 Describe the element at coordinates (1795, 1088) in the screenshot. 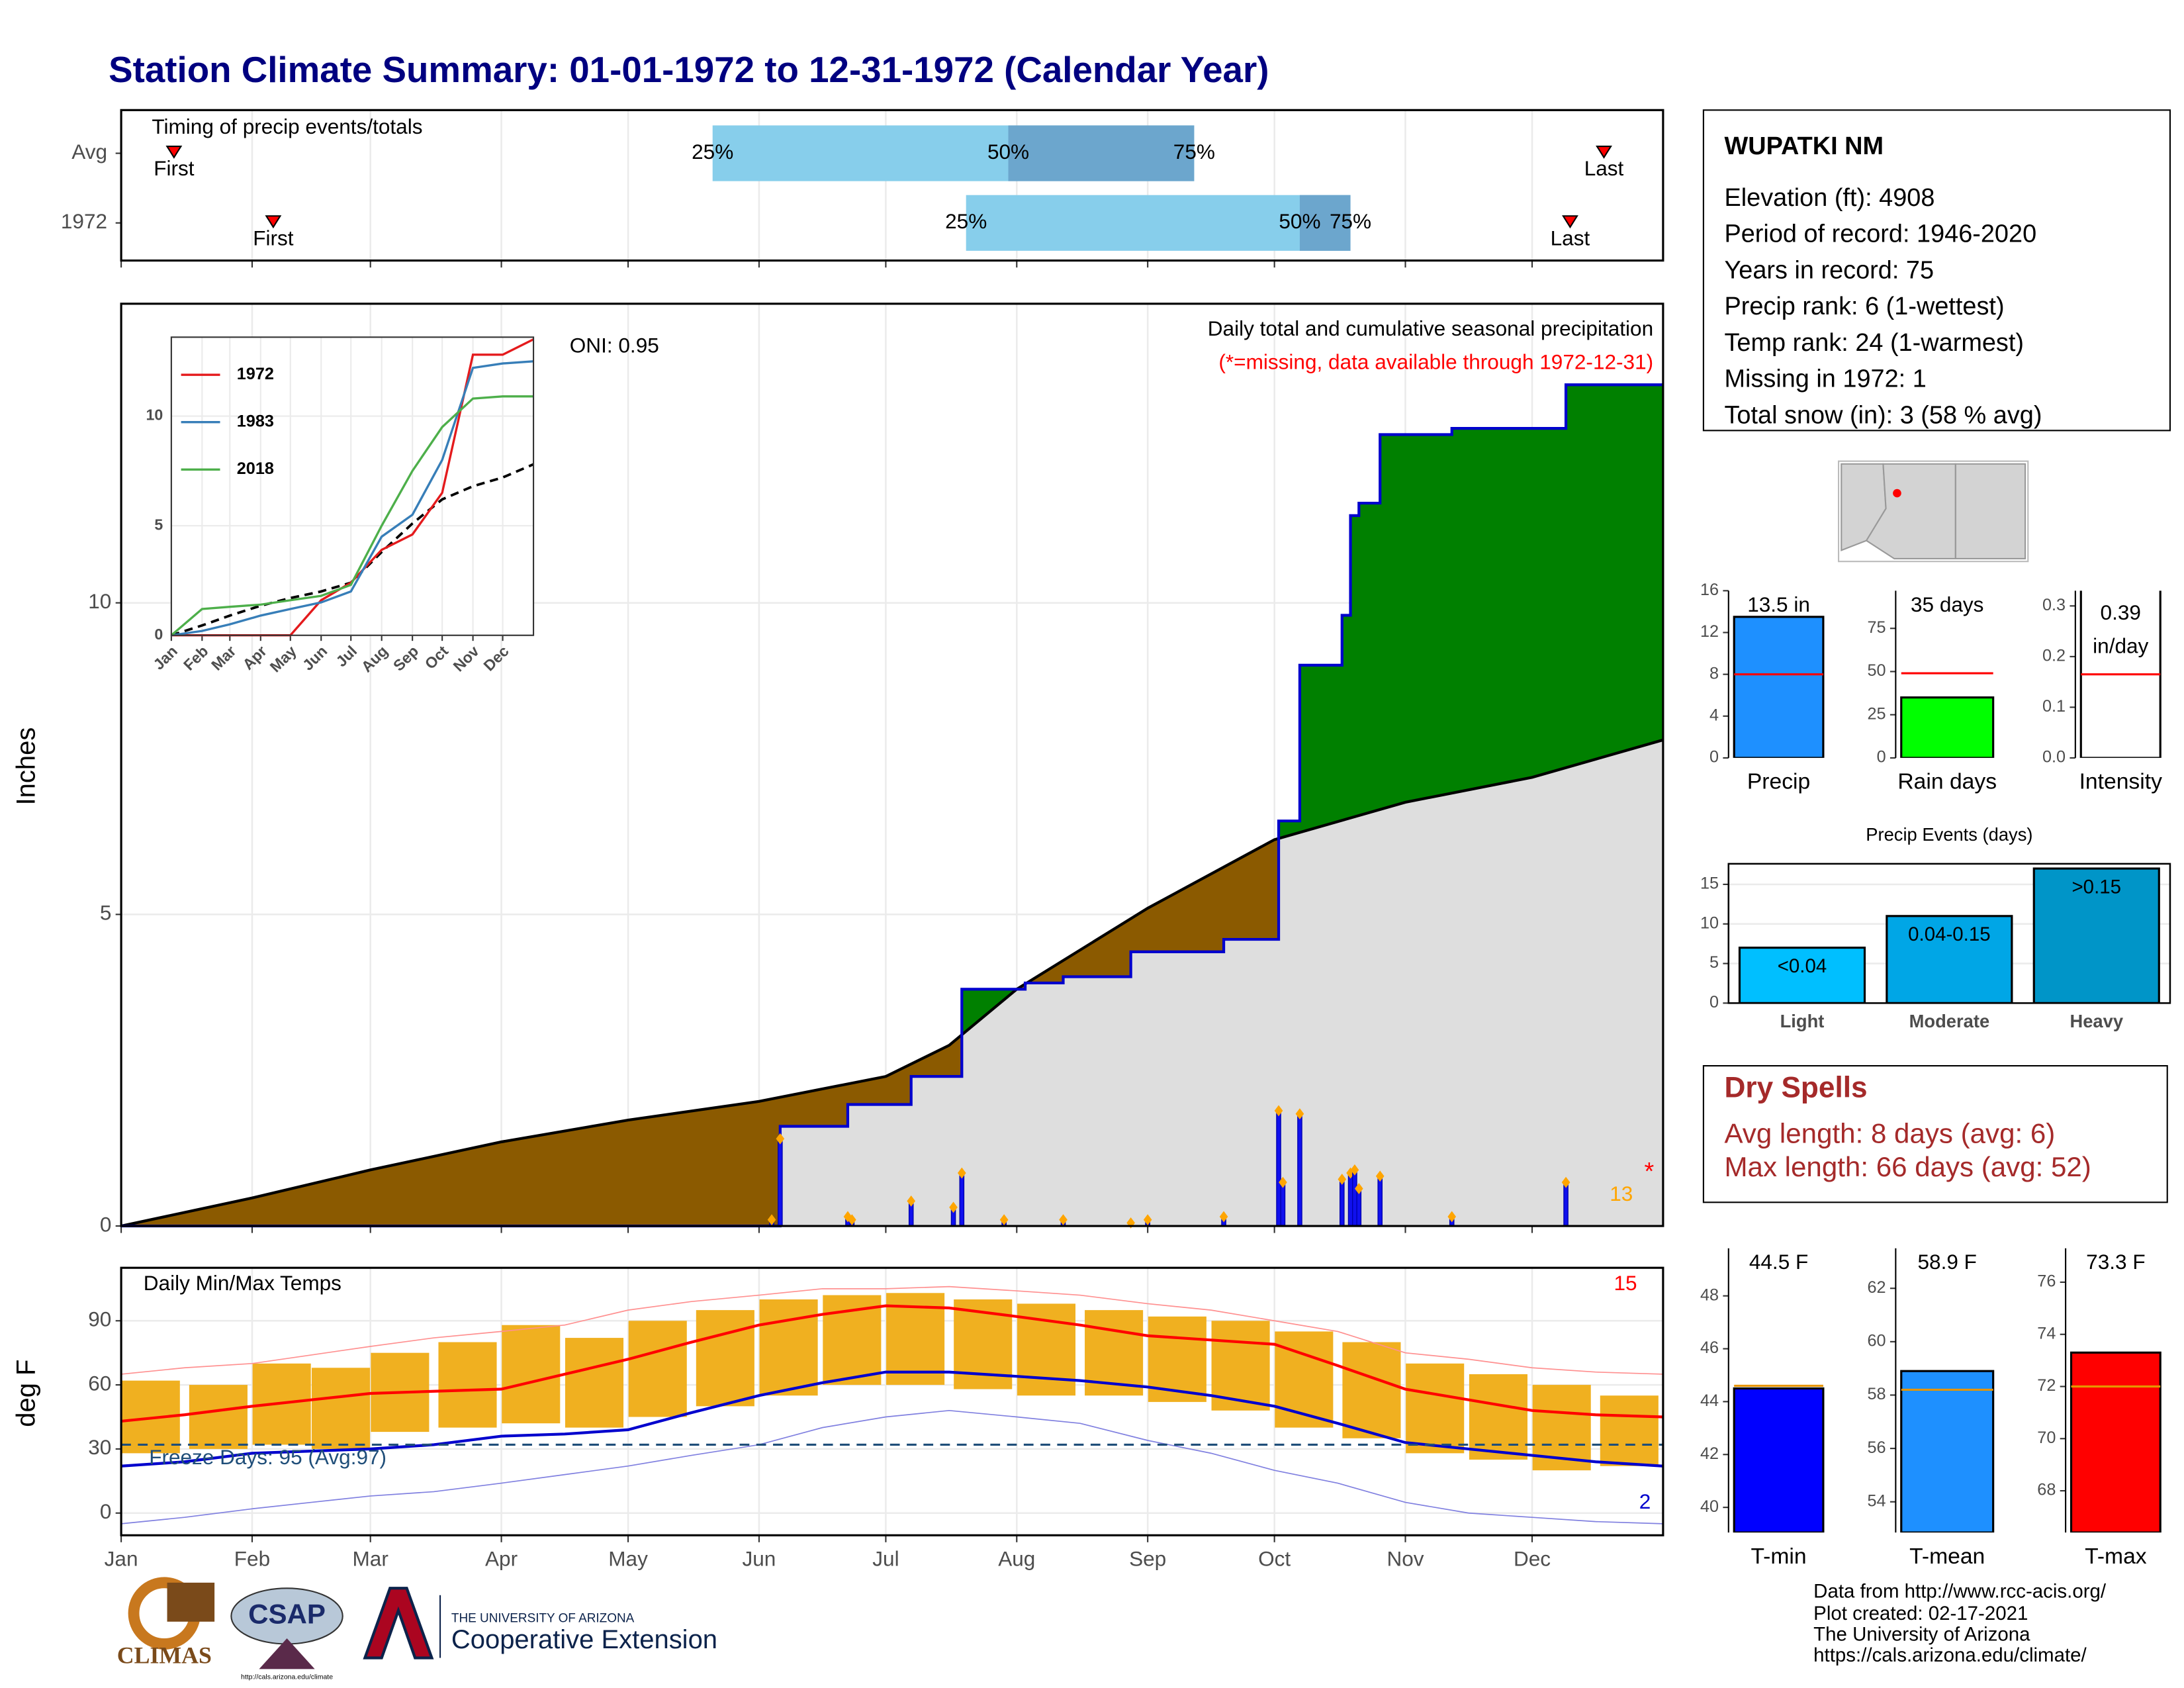

I see `dry-spells-title: Dry Spells` at that location.